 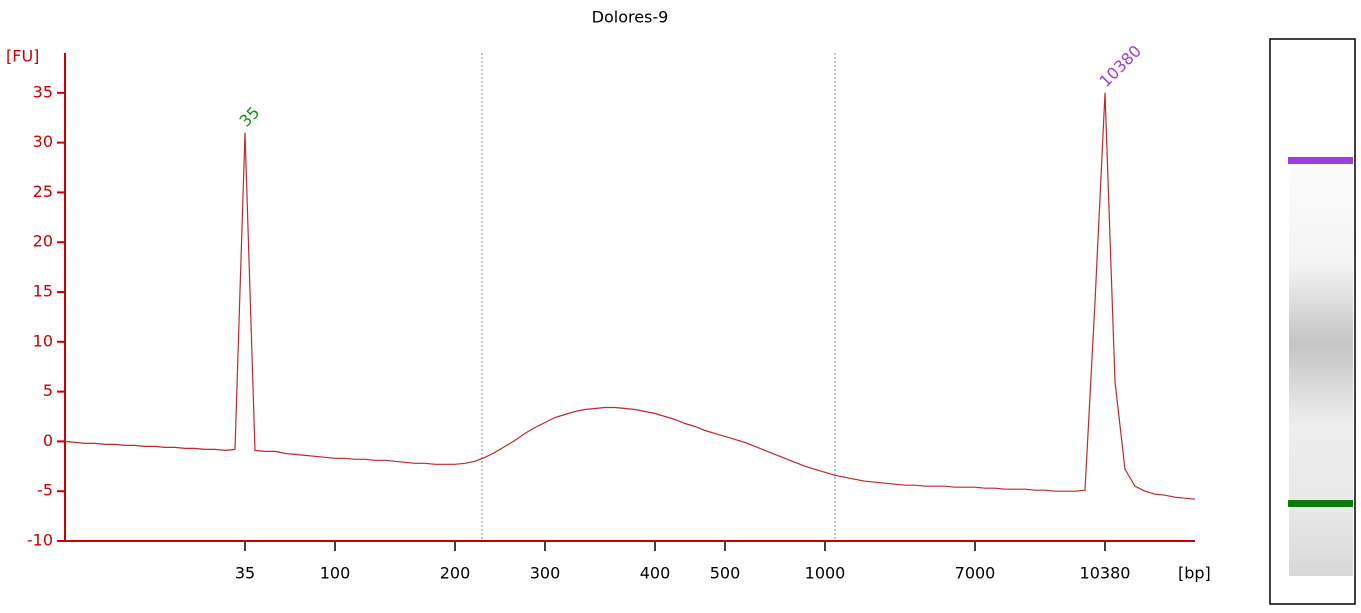 What do you see at coordinates (1105, 573) in the screenshot?
I see `x-tick-label: 10380` at bounding box center [1105, 573].